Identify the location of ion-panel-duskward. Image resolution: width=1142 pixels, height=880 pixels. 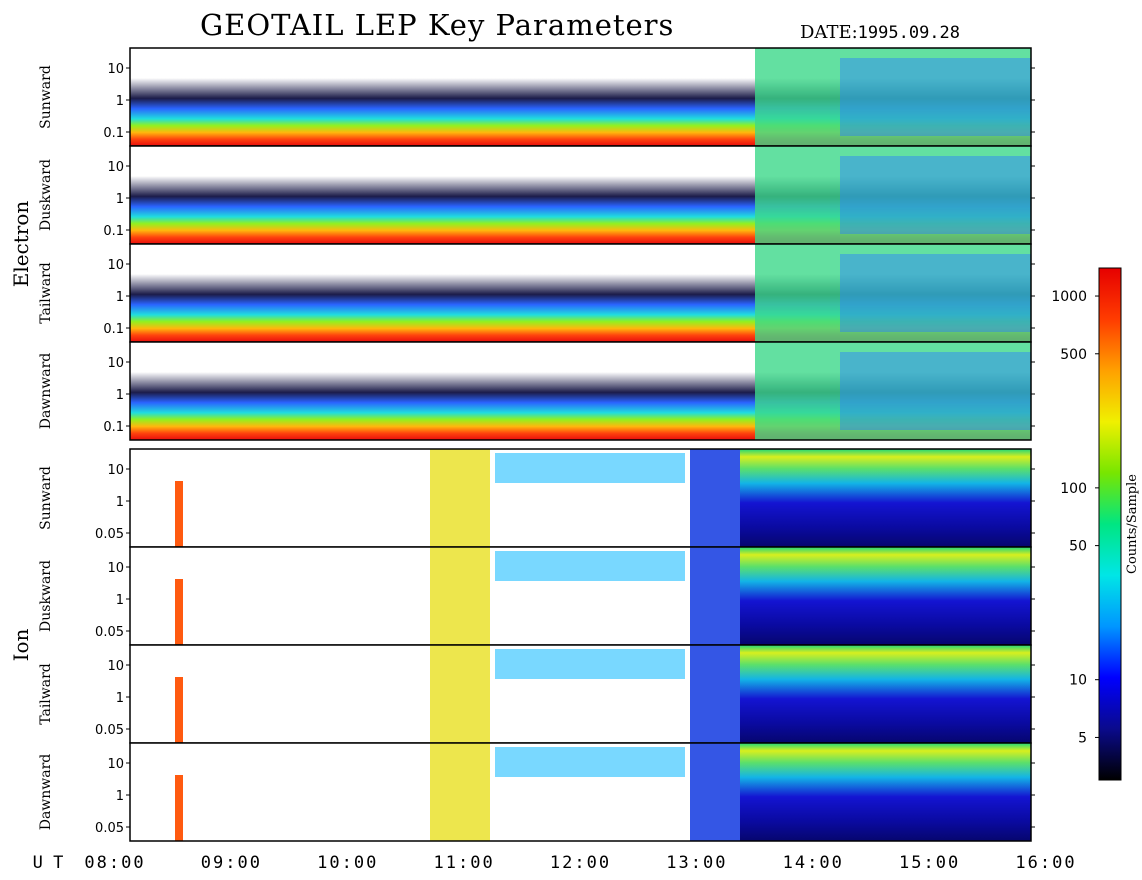
(580, 596).